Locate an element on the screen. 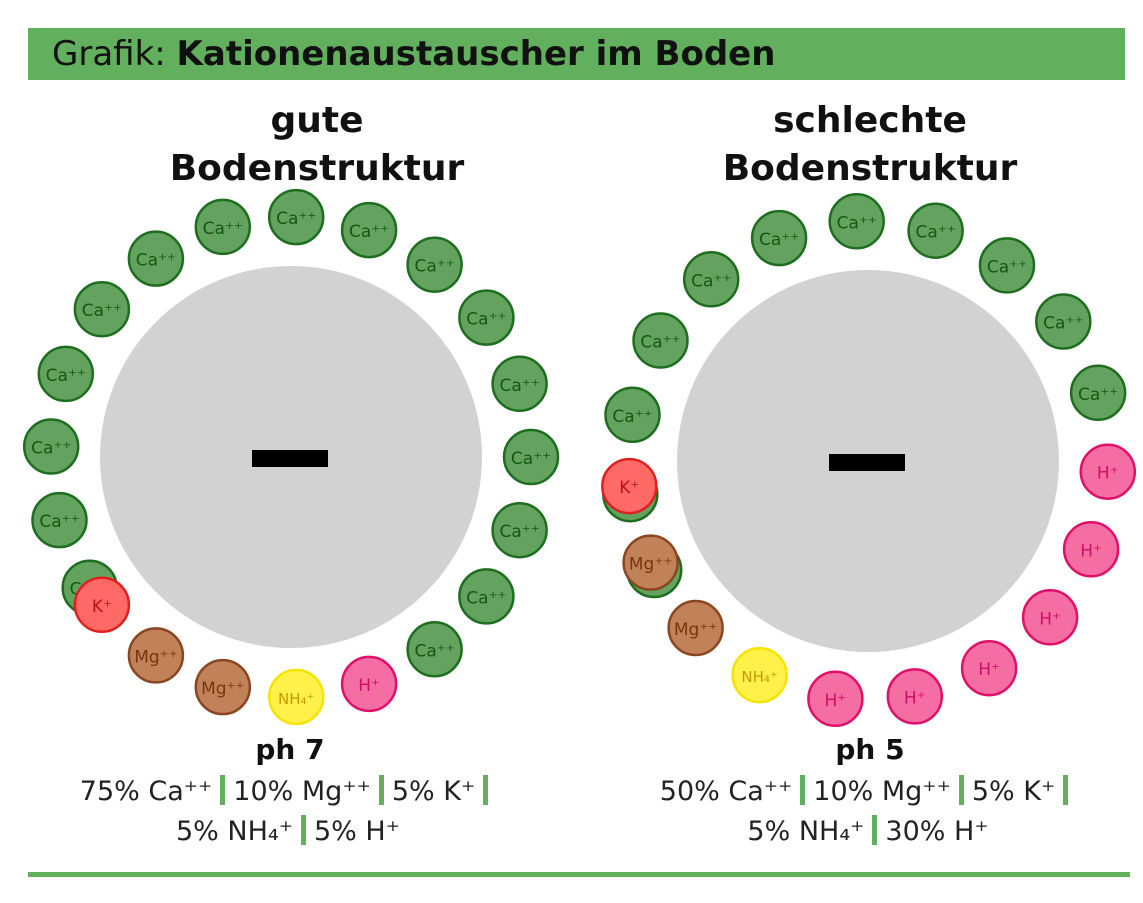 The width and height of the screenshot is (1143, 903). cation-mg: Mg⁺⁺ is located at coordinates (223, 687).